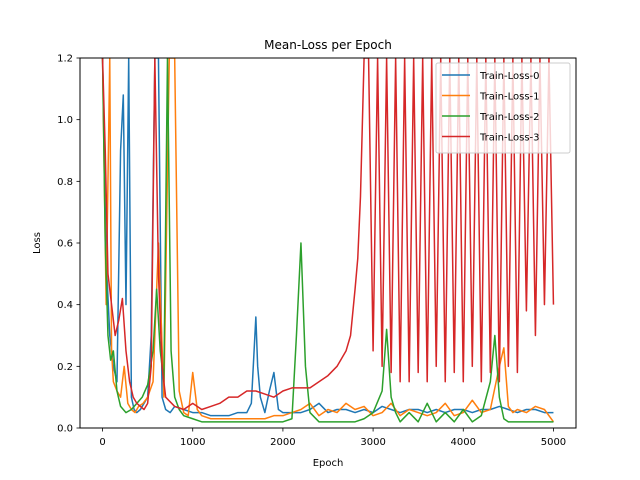 The image size is (640, 480). I want to click on y-tick-label-5: 1.0, so click(65, 120).